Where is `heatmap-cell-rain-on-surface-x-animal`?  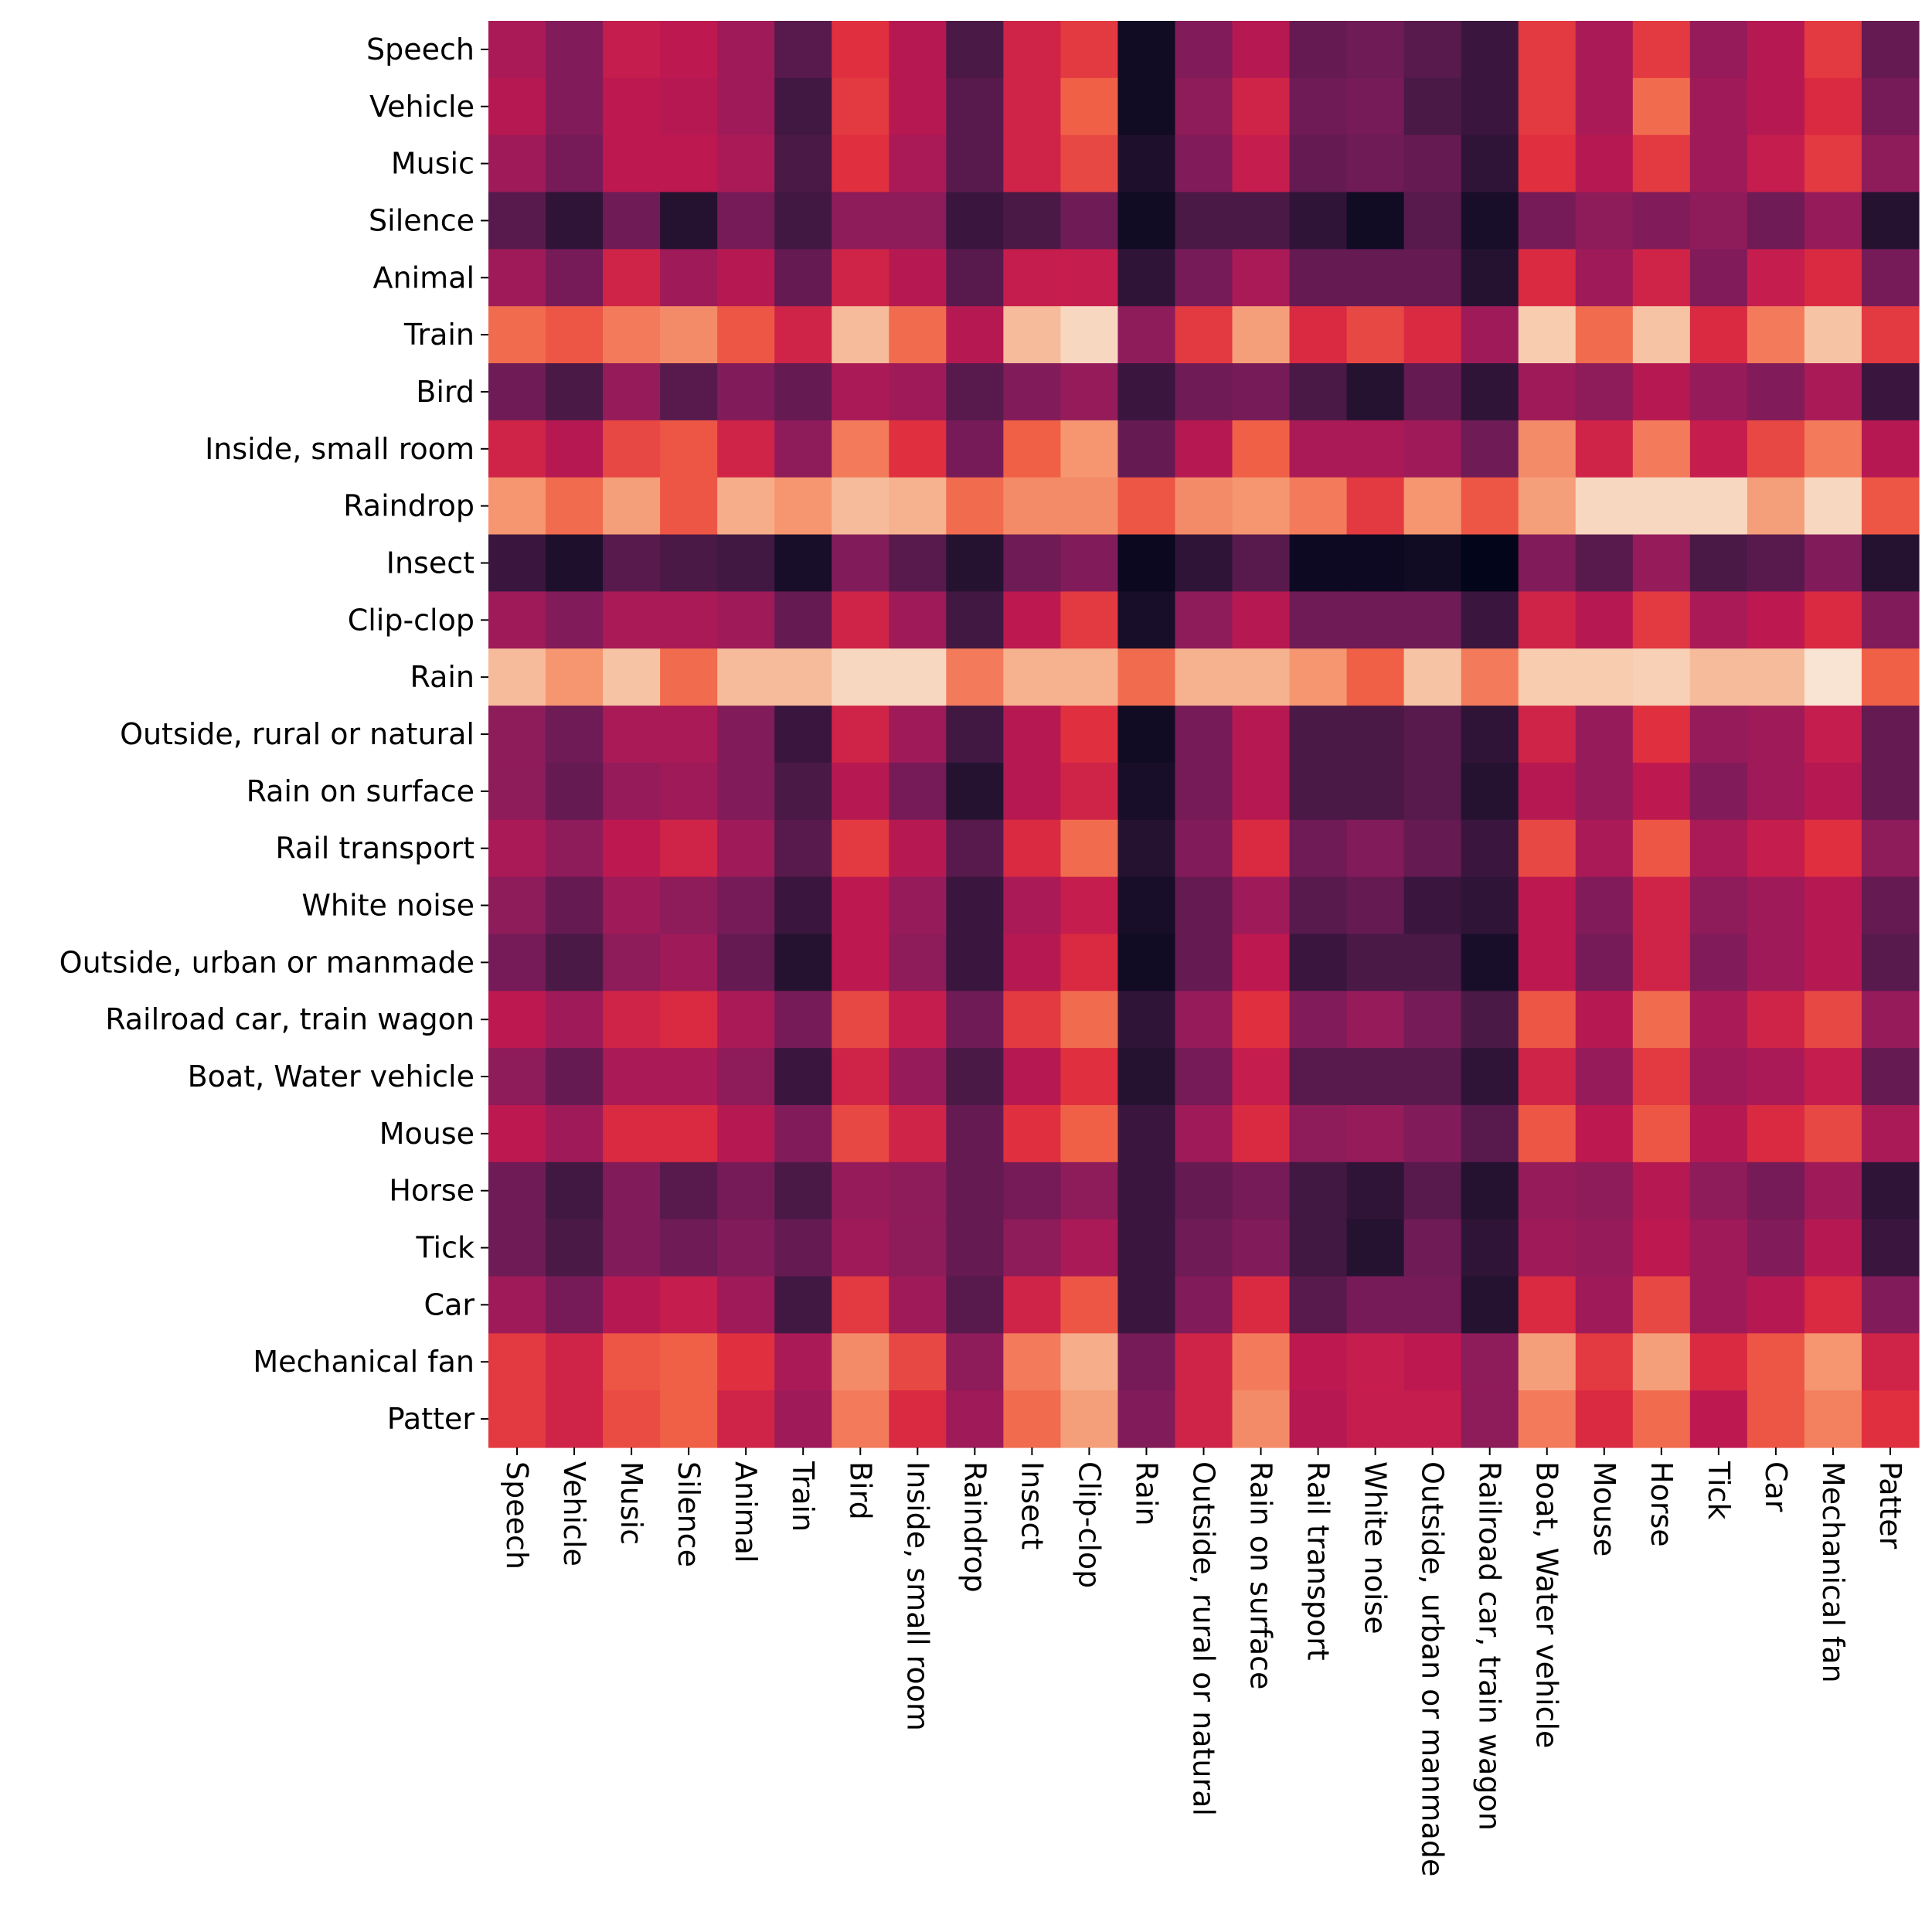
heatmap-cell-rain-on-surface-x-animal is located at coordinates (746, 792).